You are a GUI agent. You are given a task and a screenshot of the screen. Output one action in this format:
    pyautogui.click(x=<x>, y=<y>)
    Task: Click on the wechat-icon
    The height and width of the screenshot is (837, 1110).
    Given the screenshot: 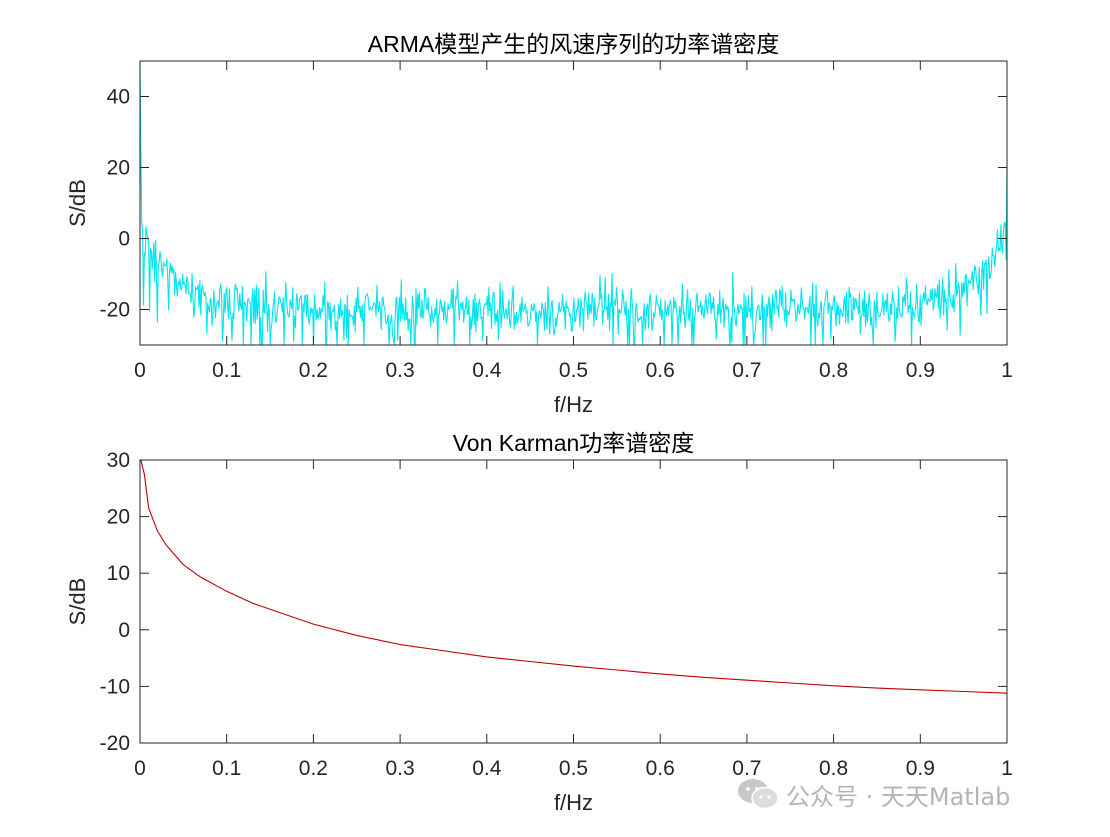 What is the action you would take?
    pyautogui.click(x=758, y=794)
    